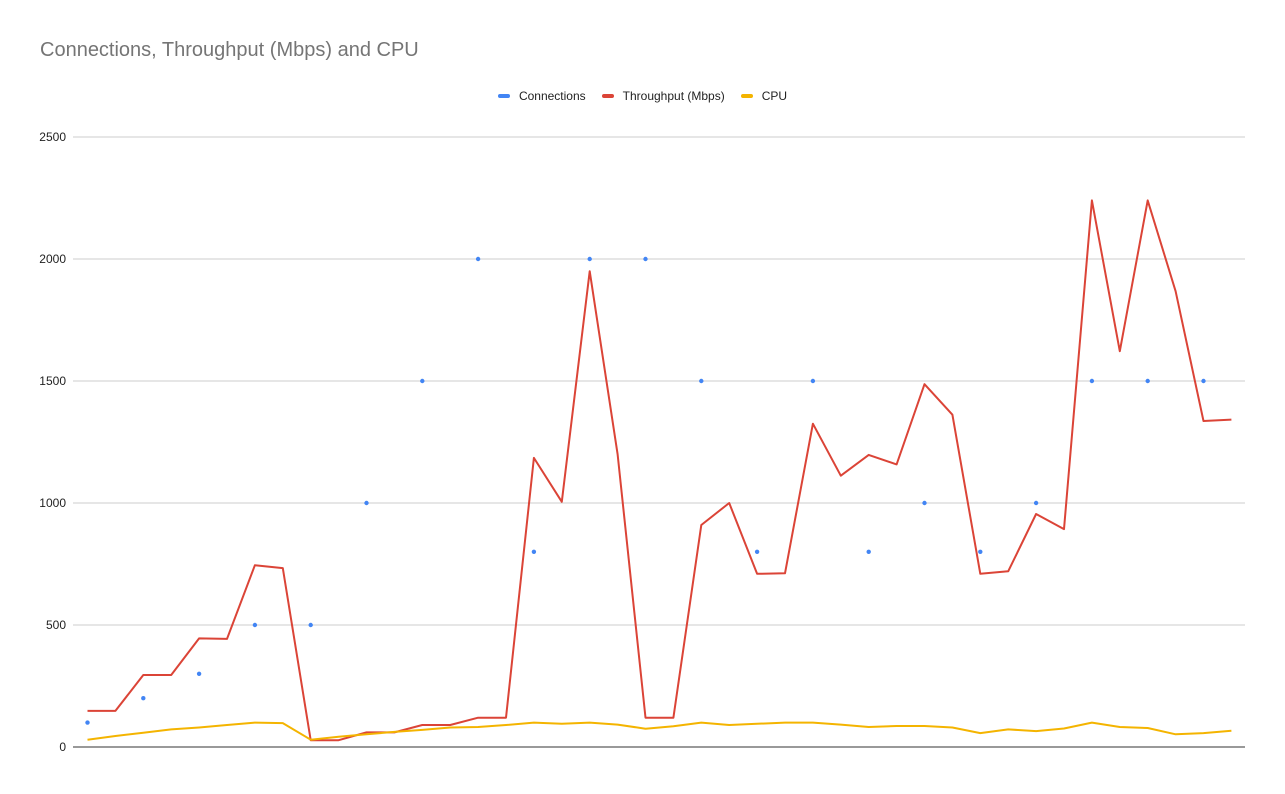 This screenshot has width=1285, height=794. What do you see at coordinates (607, 96) in the screenshot?
I see `legend-swatch-throughput` at bounding box center [607, 96].